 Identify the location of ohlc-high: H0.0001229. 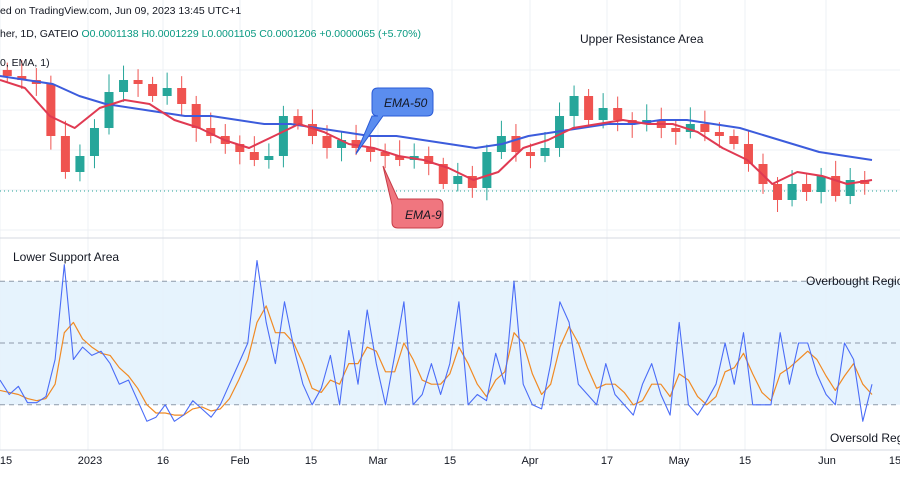
(170, 34).